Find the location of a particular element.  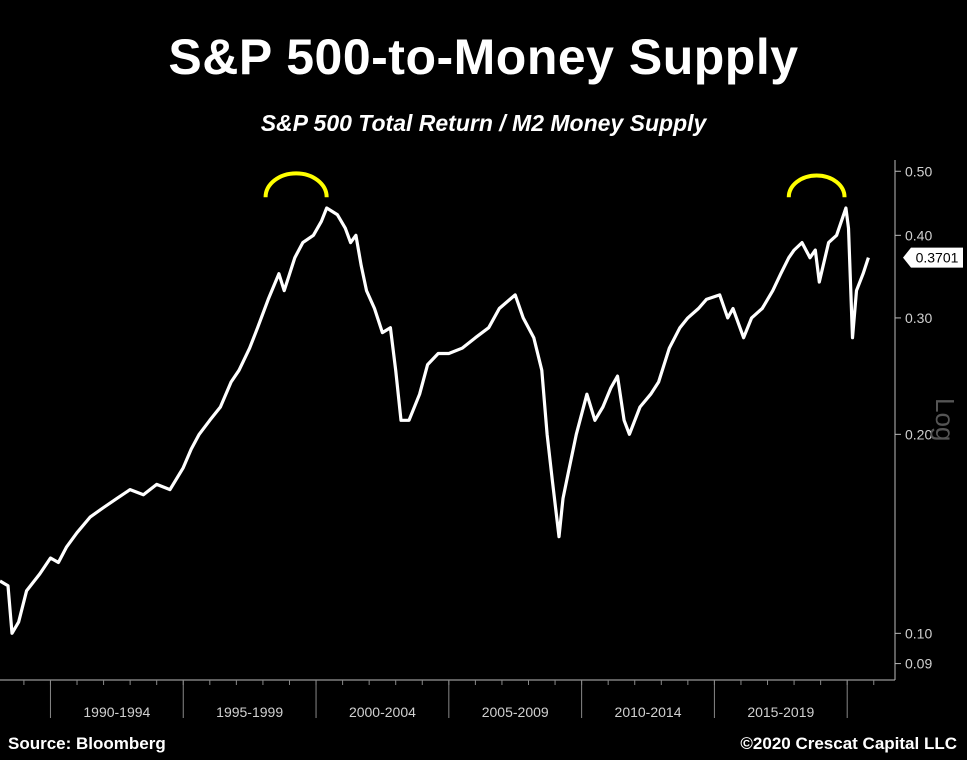

highlight-layer is located at coordinates (555, 184).